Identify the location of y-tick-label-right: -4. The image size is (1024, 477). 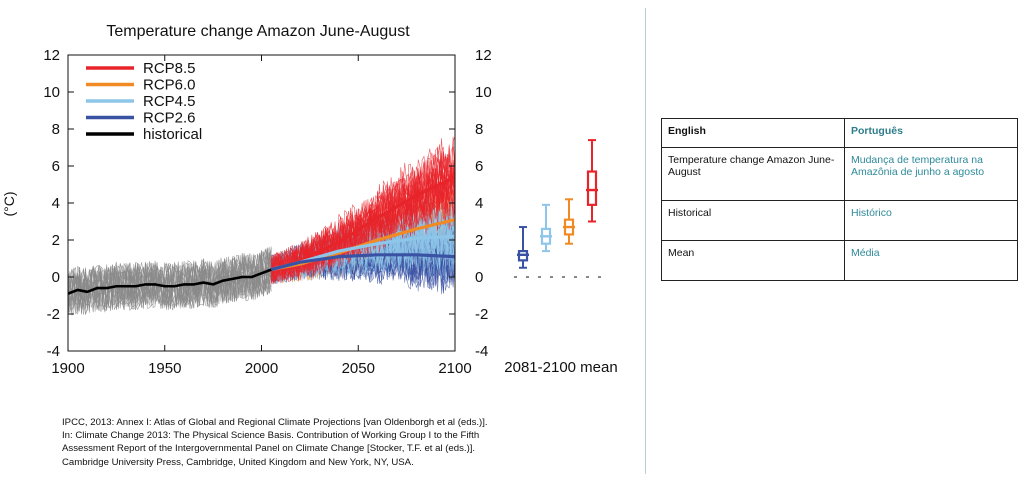
(481, 351).